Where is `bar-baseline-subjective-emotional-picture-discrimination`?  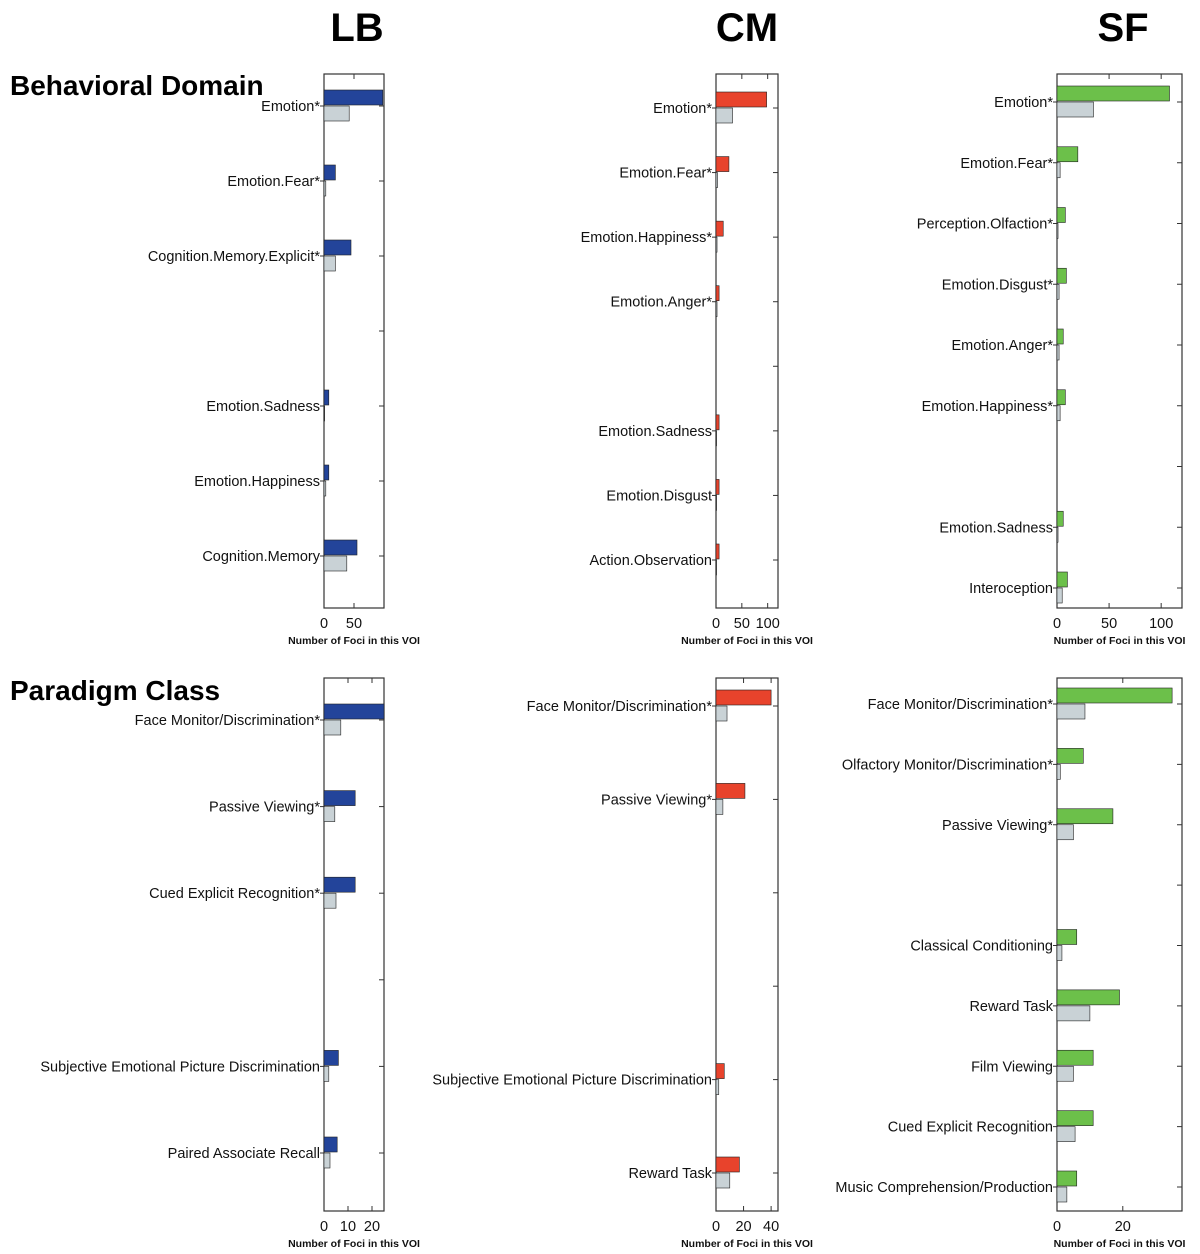 bar-baseline-subjective-emotional-picture-discrimination is located at coordinates (326, 1074).